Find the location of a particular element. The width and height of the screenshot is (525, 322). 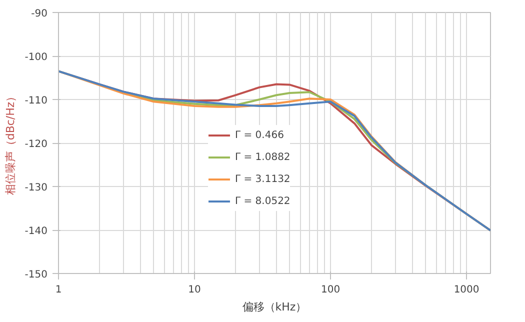

x-tick-label: 1000 is located at coordinates (467, 290).